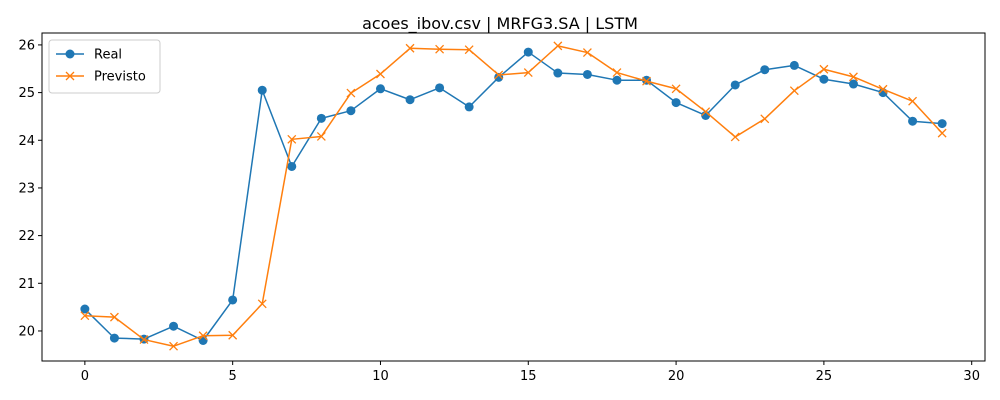 This screenshot has height=400, width=1000. Describe the element at coordinates (26, 45) in the screenshot. I see `y-tick-label: 26` at that location.